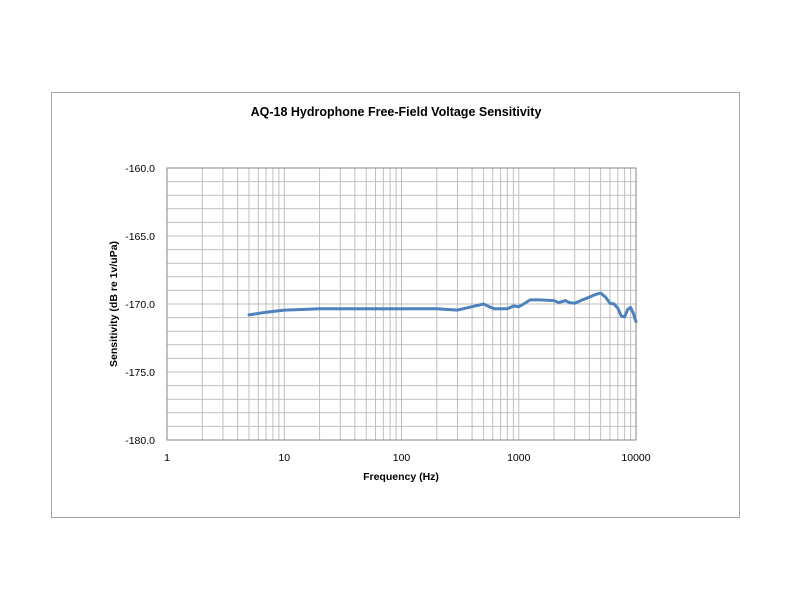 The image size is (792, 612). I want to click on y-axis-title: Sensitivity (dB re 1v/uPa), so click(114, 304).